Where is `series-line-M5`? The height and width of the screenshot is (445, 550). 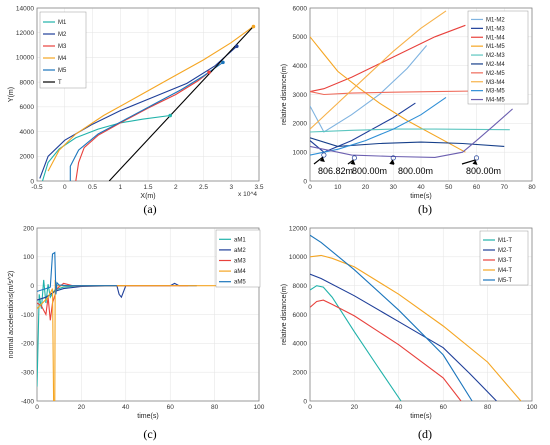
series-line-M5 is located at coordinates (146, 121).